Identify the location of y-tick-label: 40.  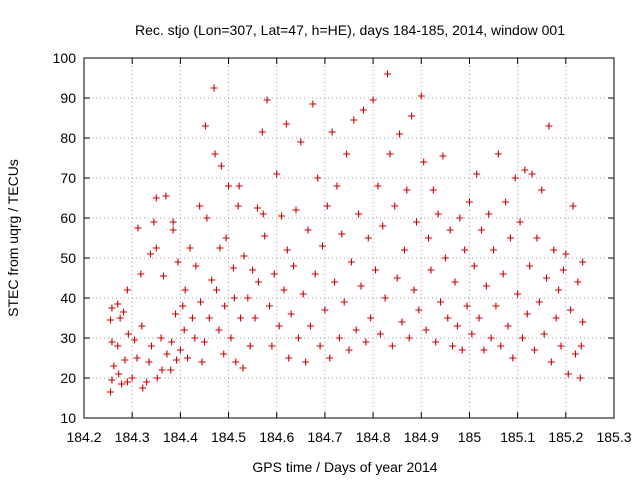
(68, 298).